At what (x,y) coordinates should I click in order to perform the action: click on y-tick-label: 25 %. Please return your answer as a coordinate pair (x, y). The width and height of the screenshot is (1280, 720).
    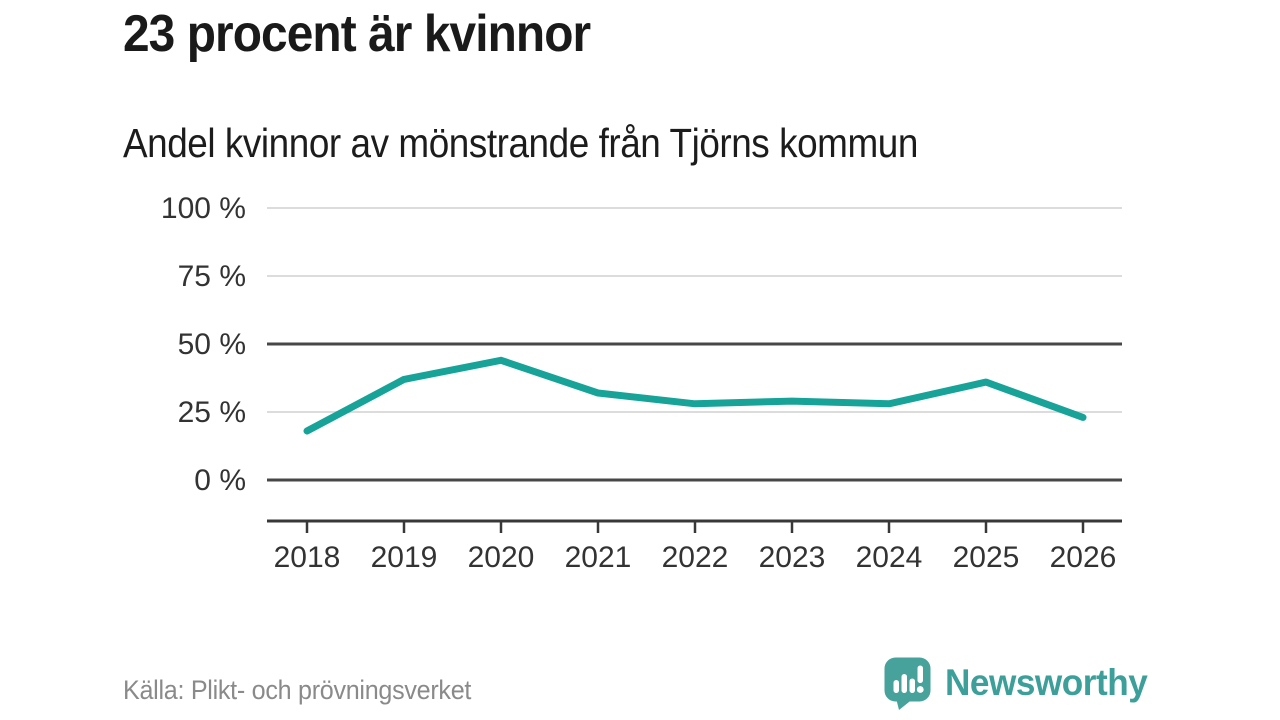
    Looking at the image, I should click on (212, 412).